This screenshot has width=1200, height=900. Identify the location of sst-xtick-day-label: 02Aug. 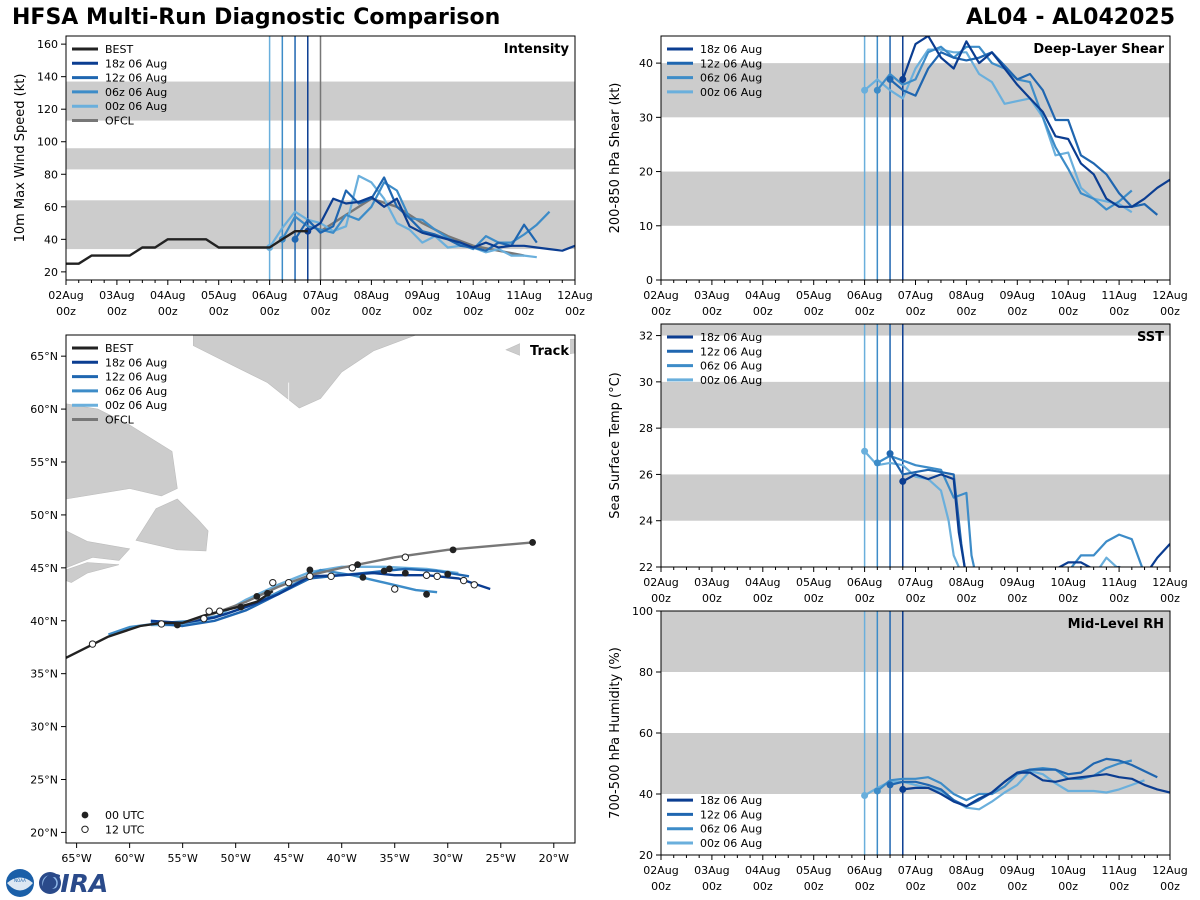
(660, 582).